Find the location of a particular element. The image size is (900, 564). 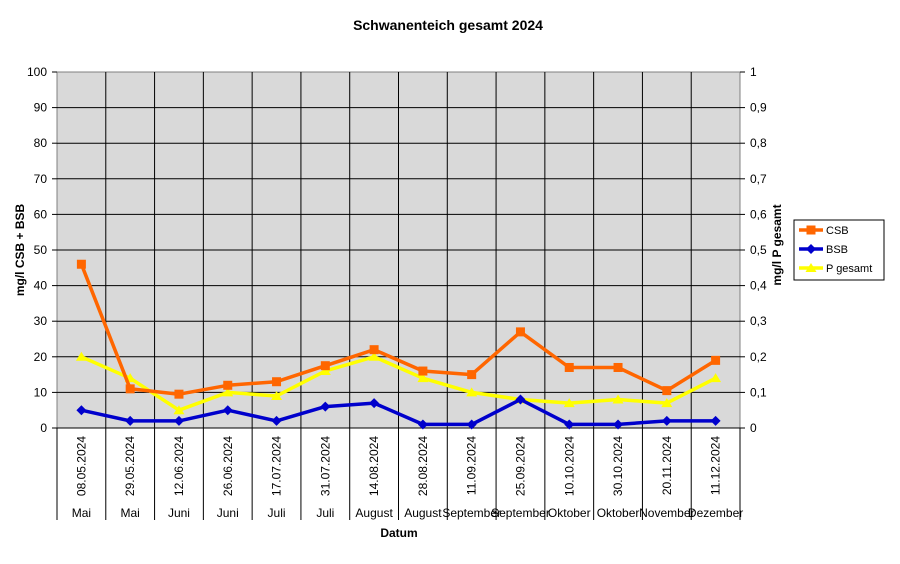

y-tick-label: 50 is located at coordinates (41, 250).